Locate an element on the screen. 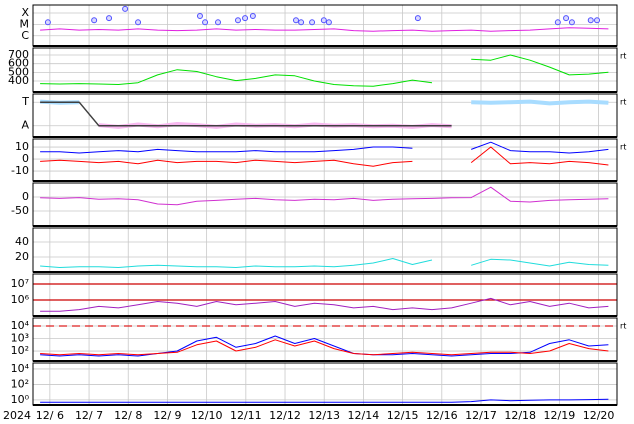 The image size is (634, 424). x-tick-label: 12/ 7 is located at coordinates (89, 415).